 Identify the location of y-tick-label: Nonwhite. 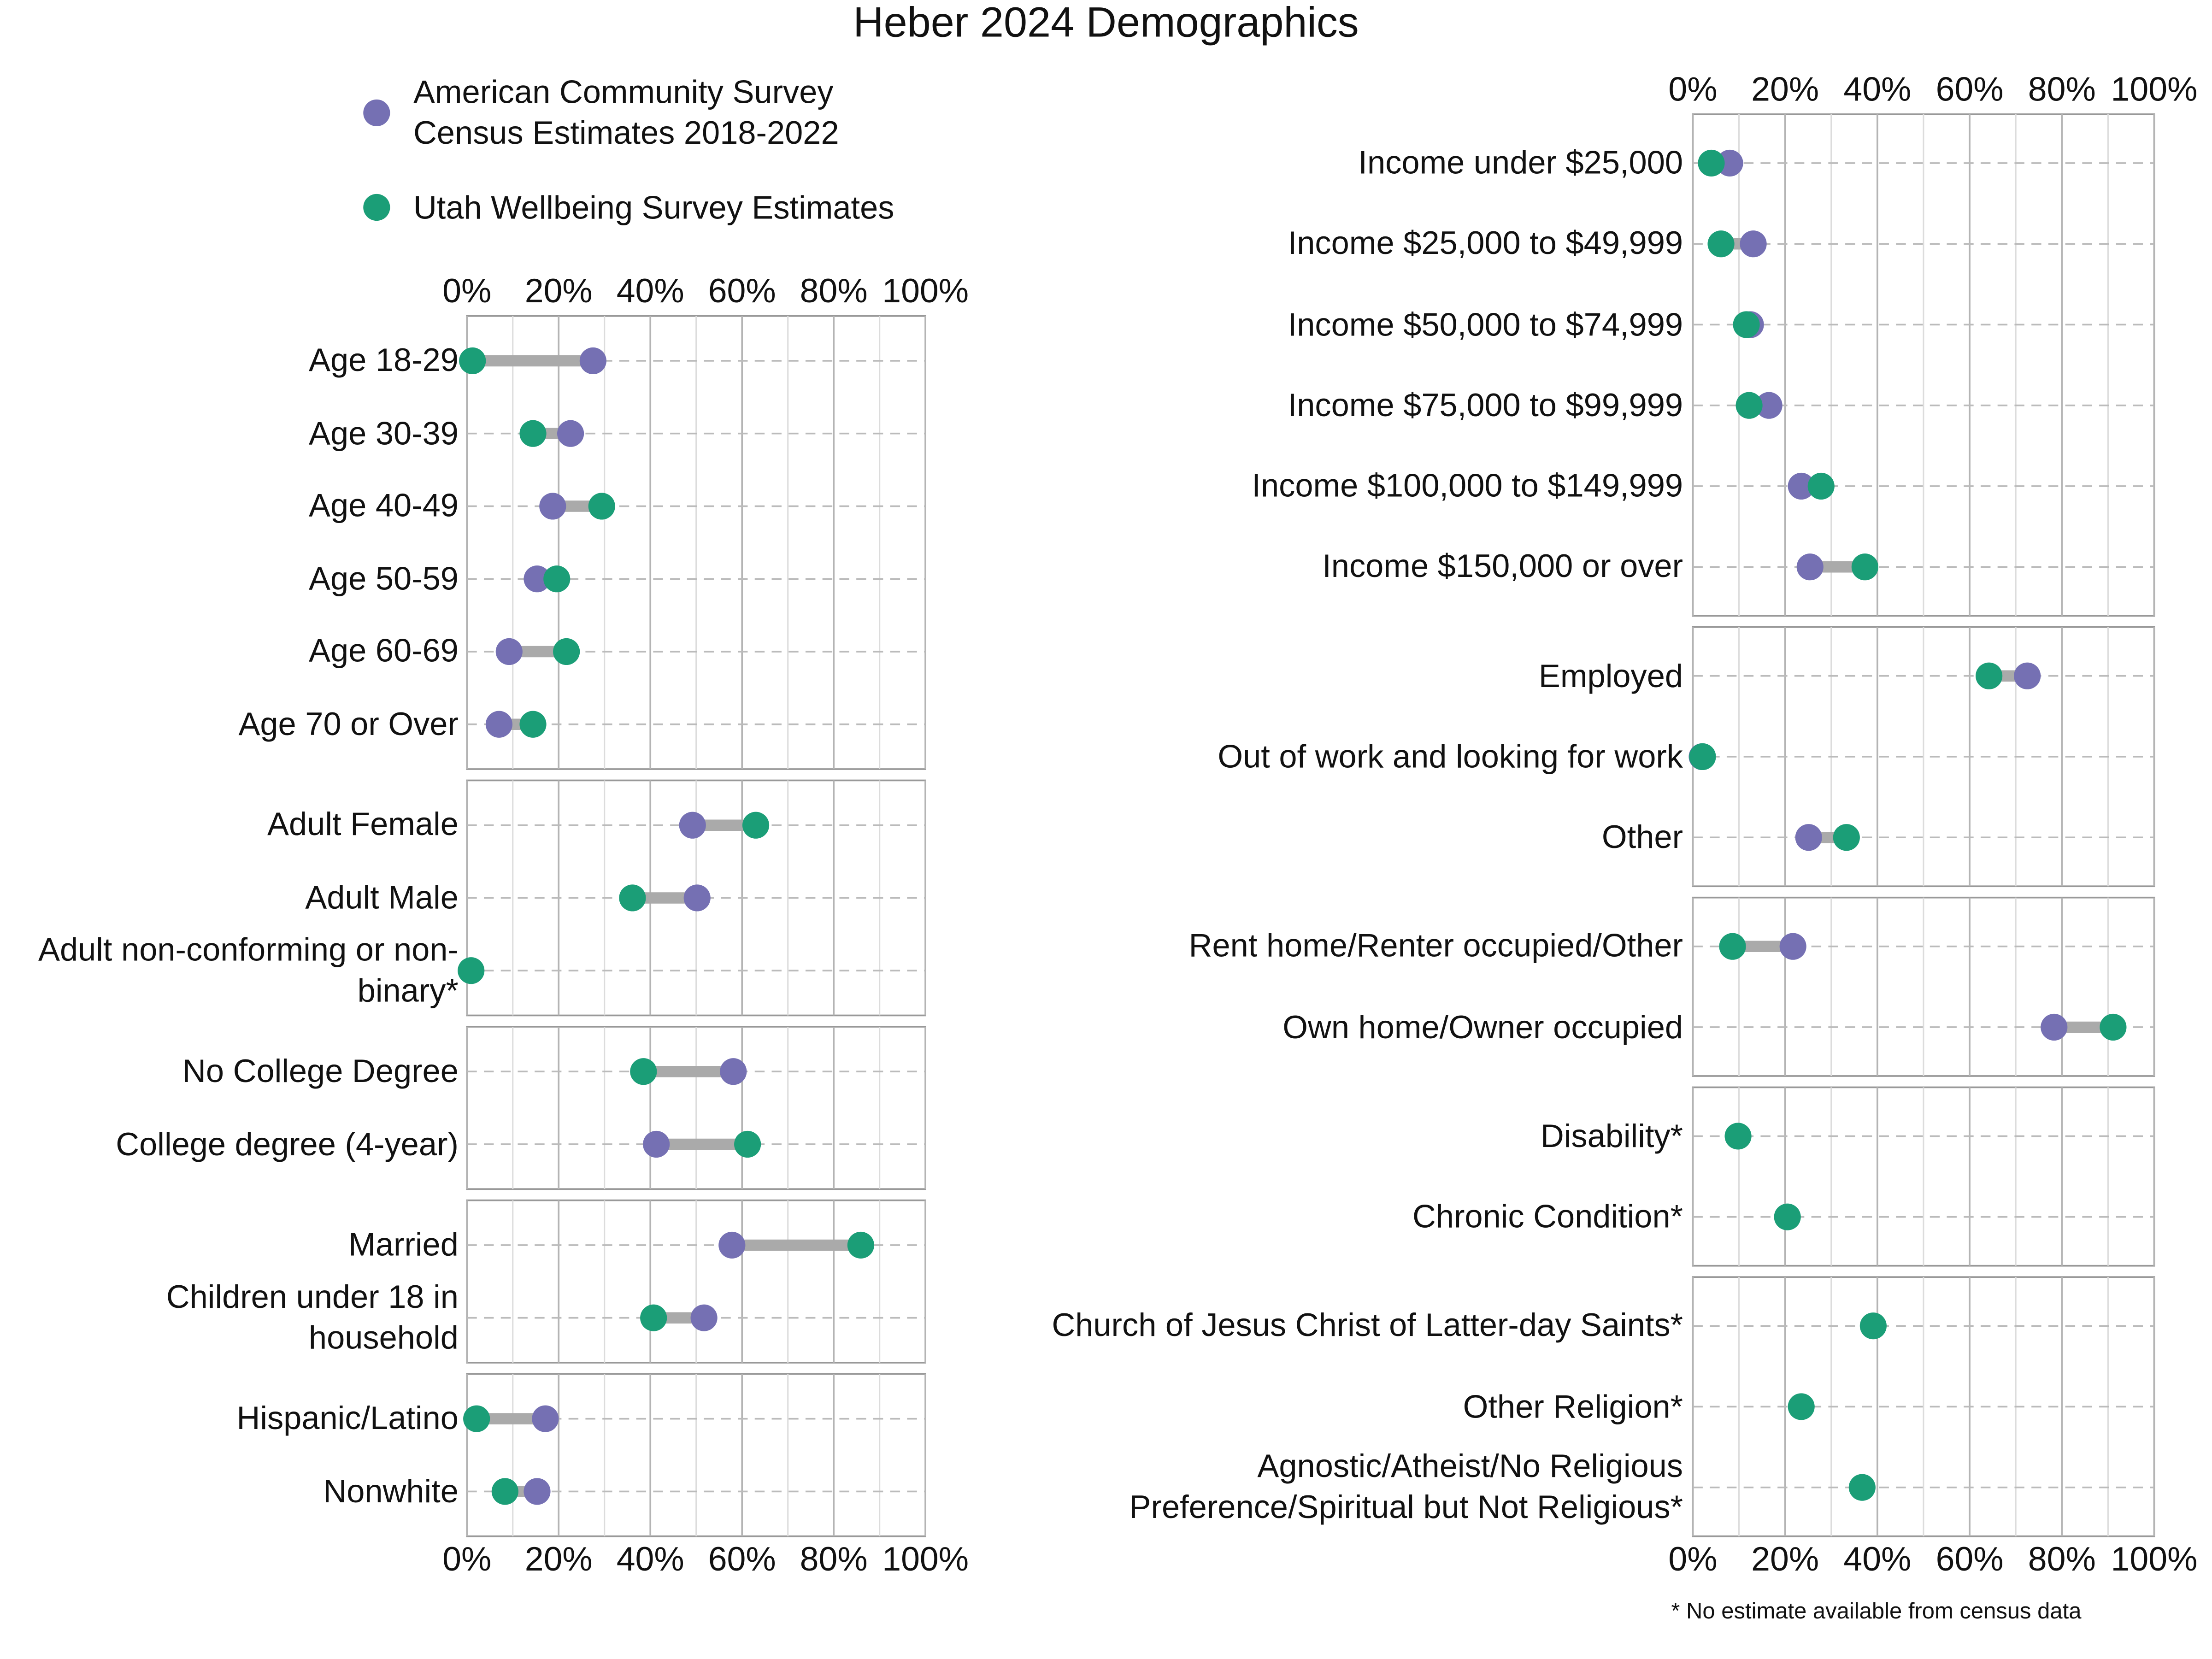
(391, 1490).